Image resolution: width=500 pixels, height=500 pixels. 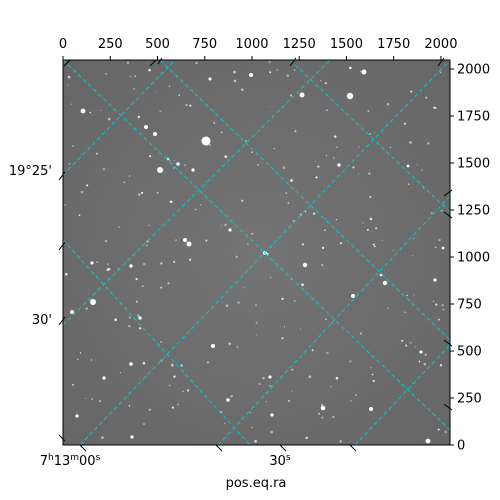 I want to click on right-tick-label: 250, so click(x=469, y=399).